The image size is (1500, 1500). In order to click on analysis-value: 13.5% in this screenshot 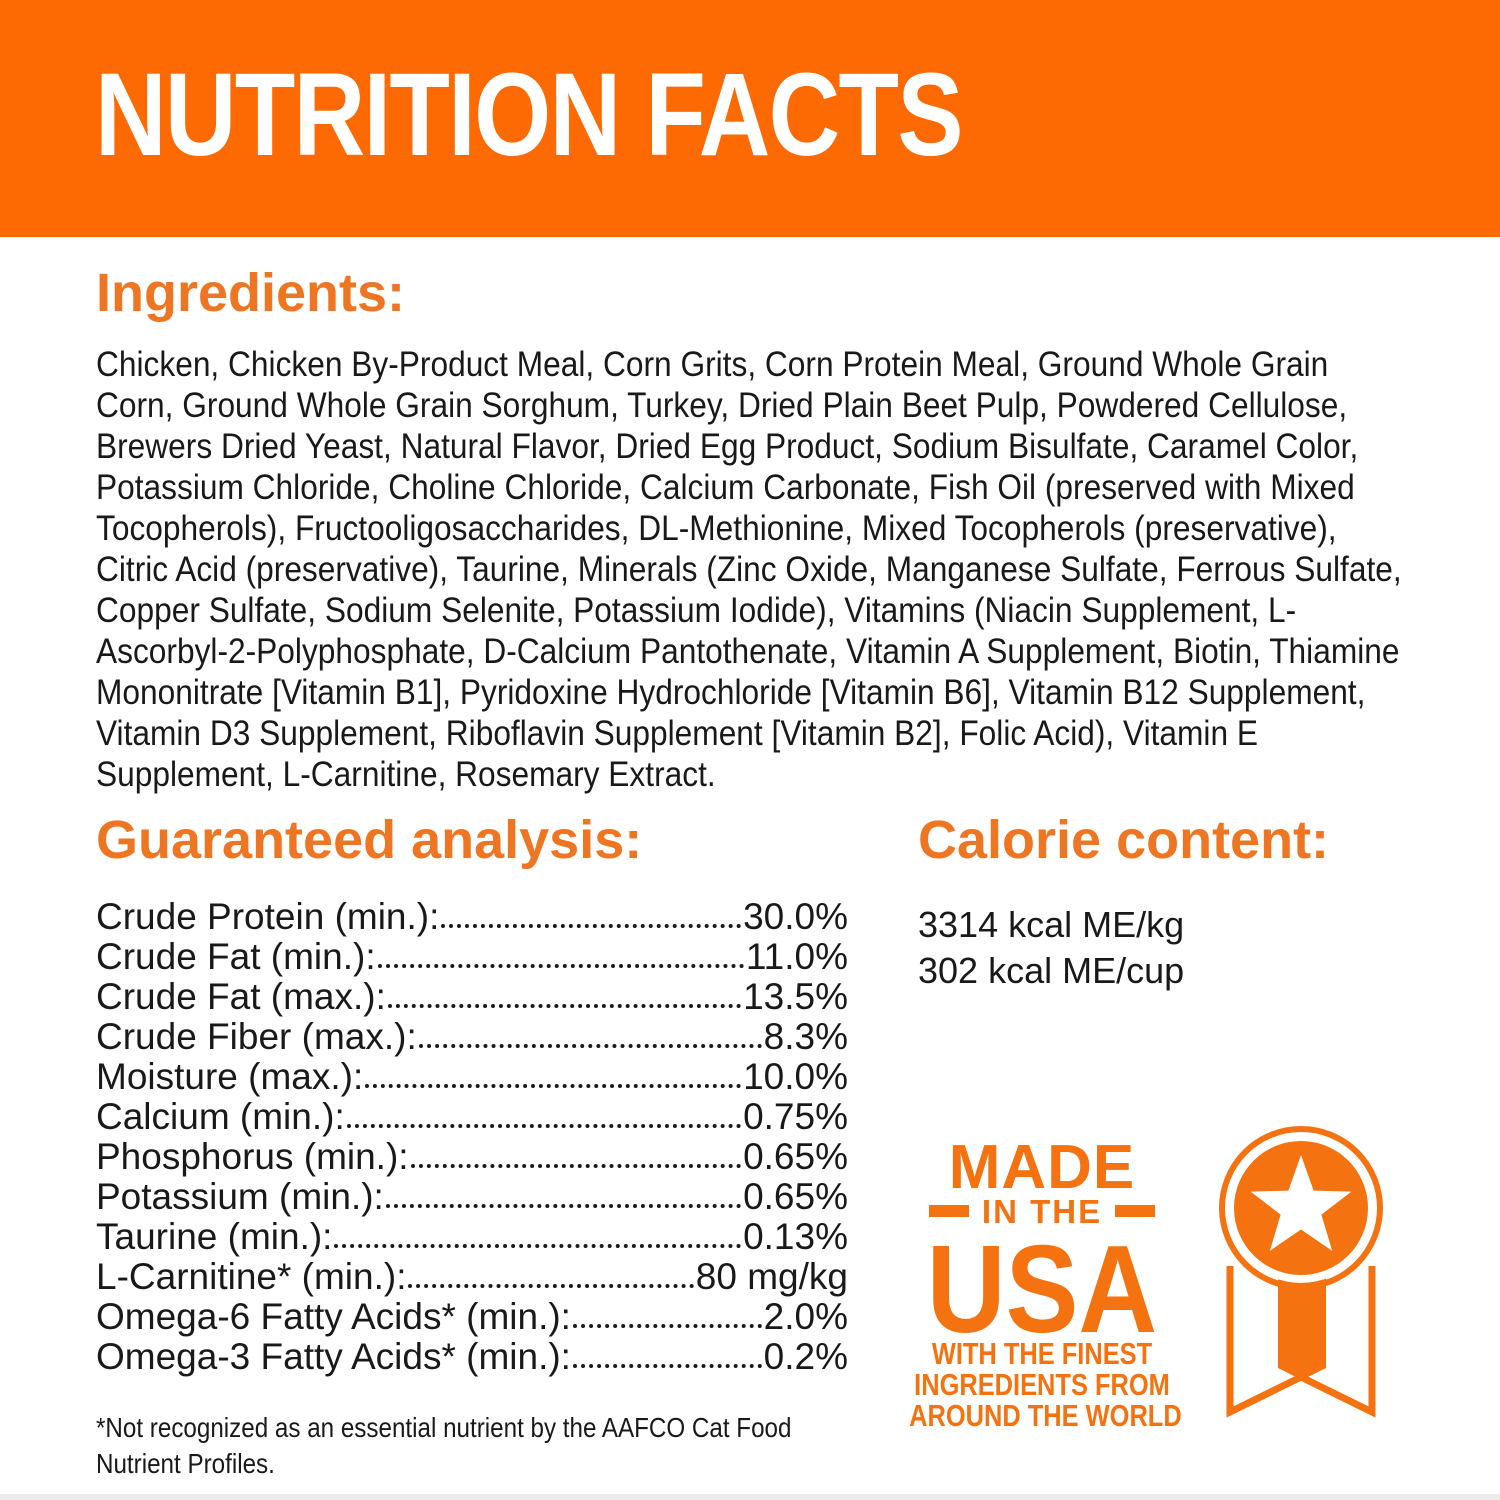, I will do `click(795, 996)`.